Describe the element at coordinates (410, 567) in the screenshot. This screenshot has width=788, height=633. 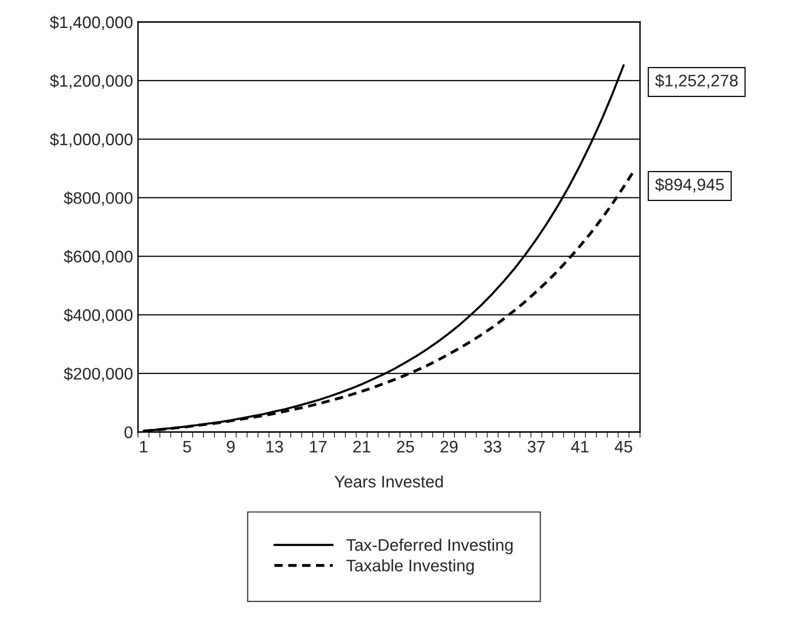
I see `legend-label: Taxable Investing` at that location.